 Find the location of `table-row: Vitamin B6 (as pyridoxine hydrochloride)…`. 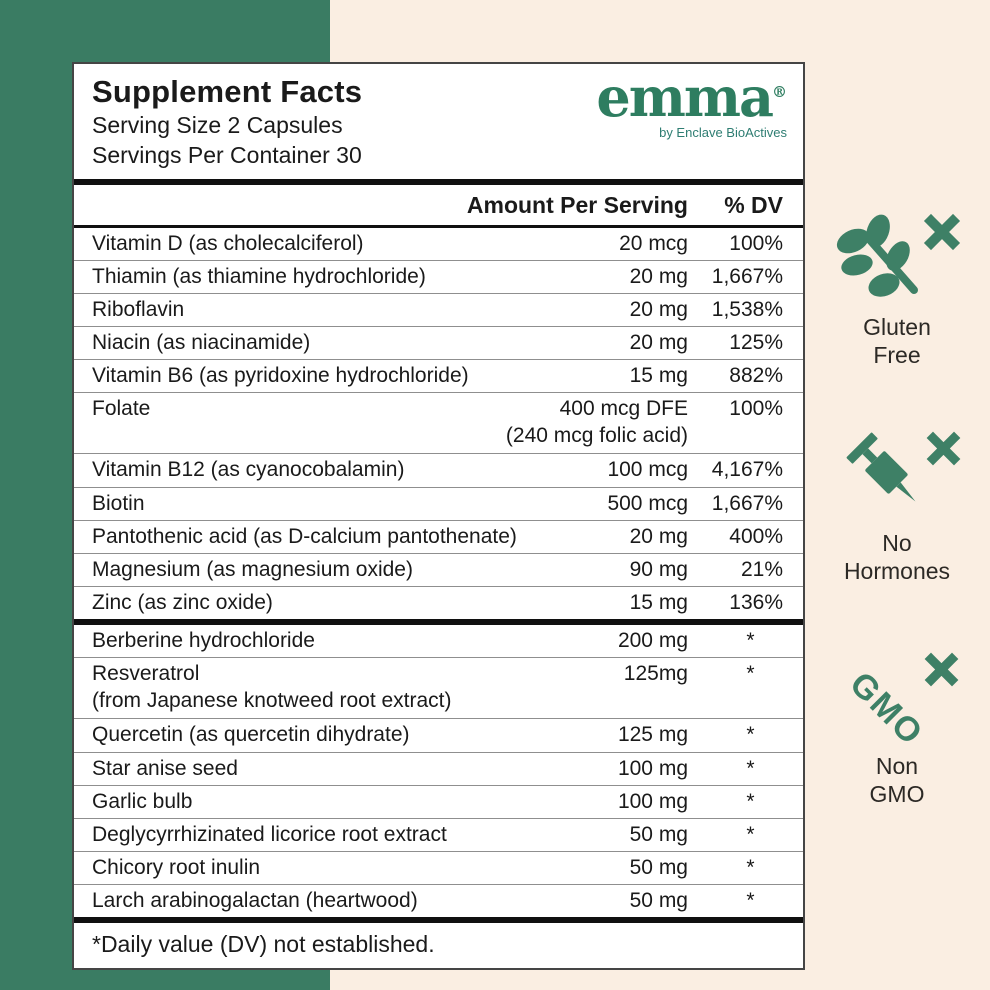

table-row: Vitamin B6 (as pyridoxine hydrochloride)… is located at coordinates (438, 375).